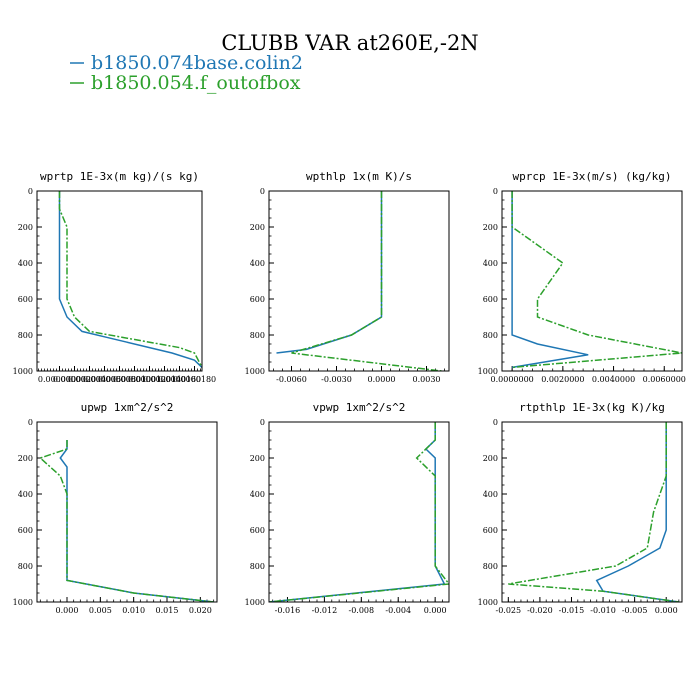 The height and width of the screenshot is (700, 700). I want to click on x-tick-label: 0.0060000, so click(664, 379).